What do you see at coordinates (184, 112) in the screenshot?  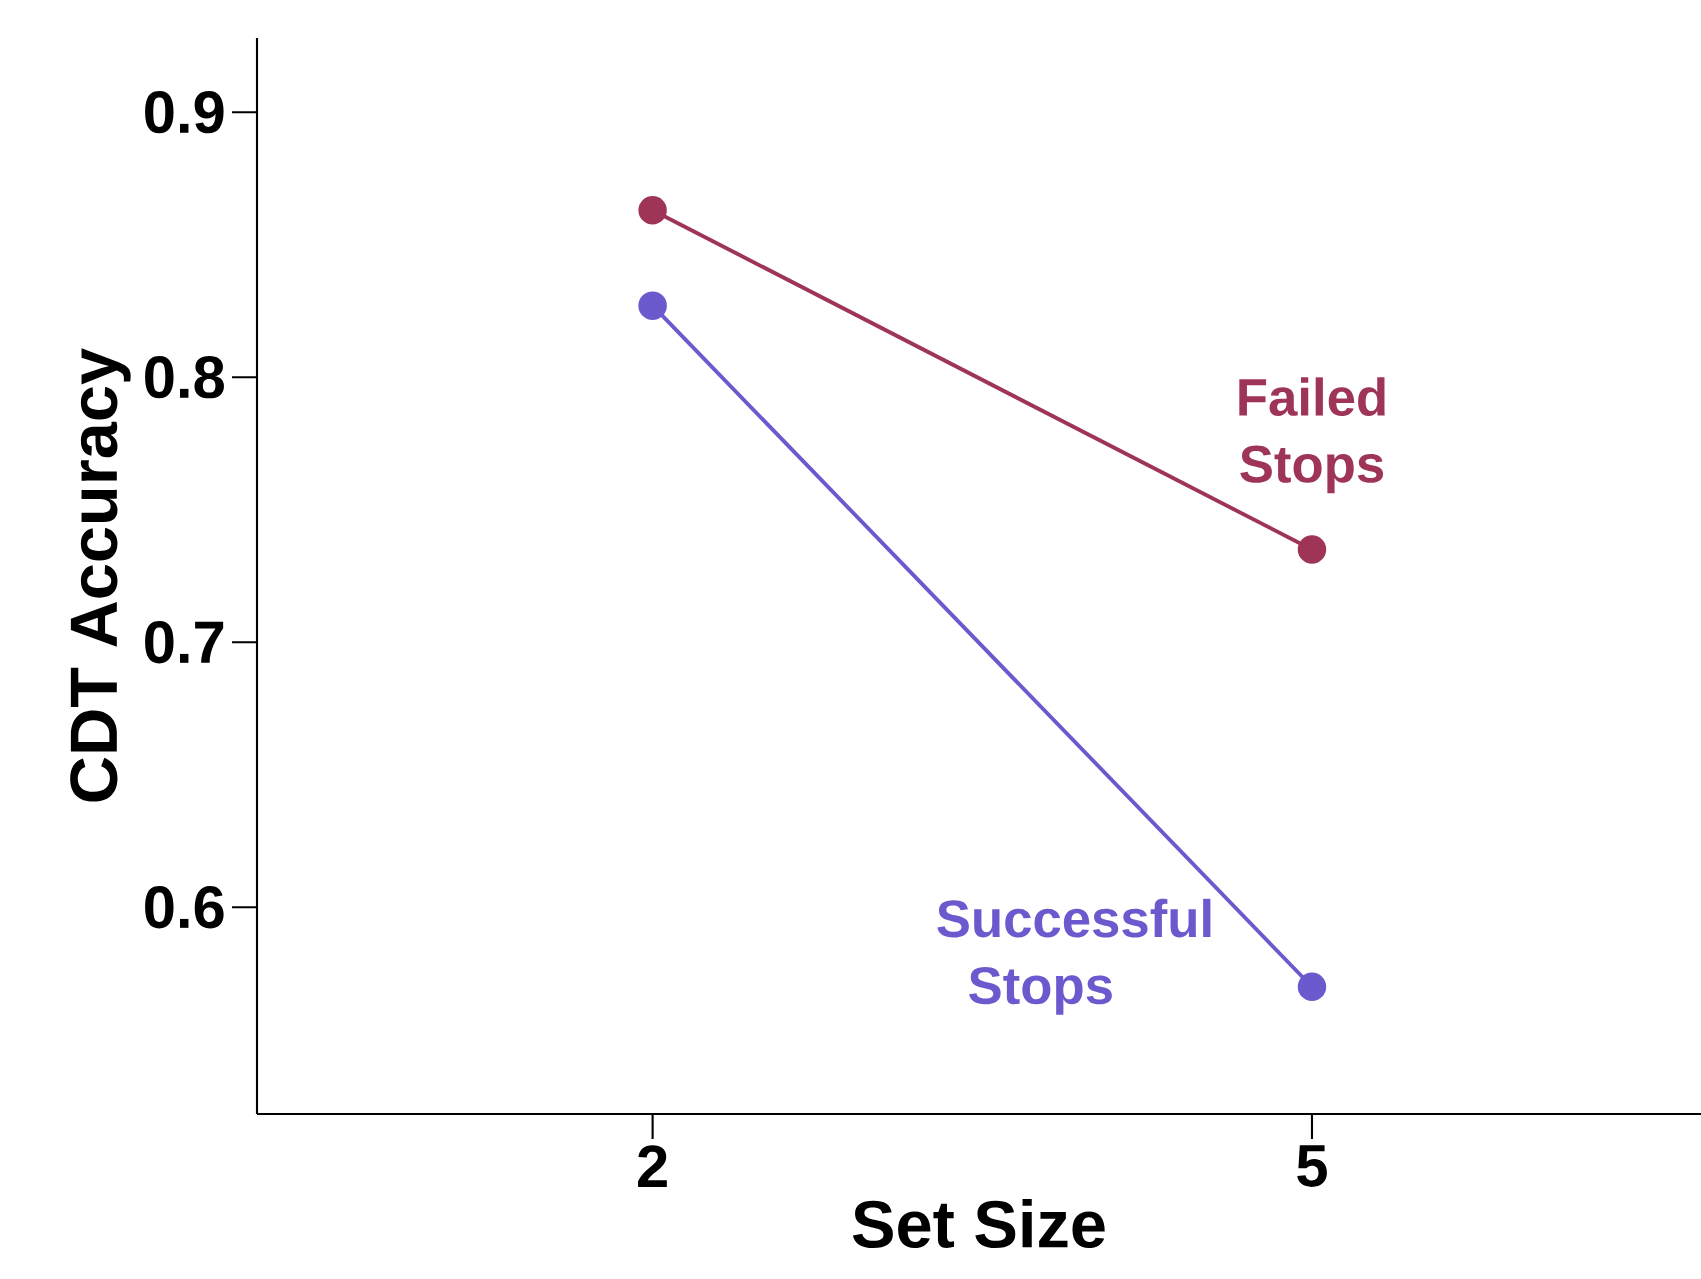 I see `y-tick-label: 0.9` at bounding box center [184, 112].